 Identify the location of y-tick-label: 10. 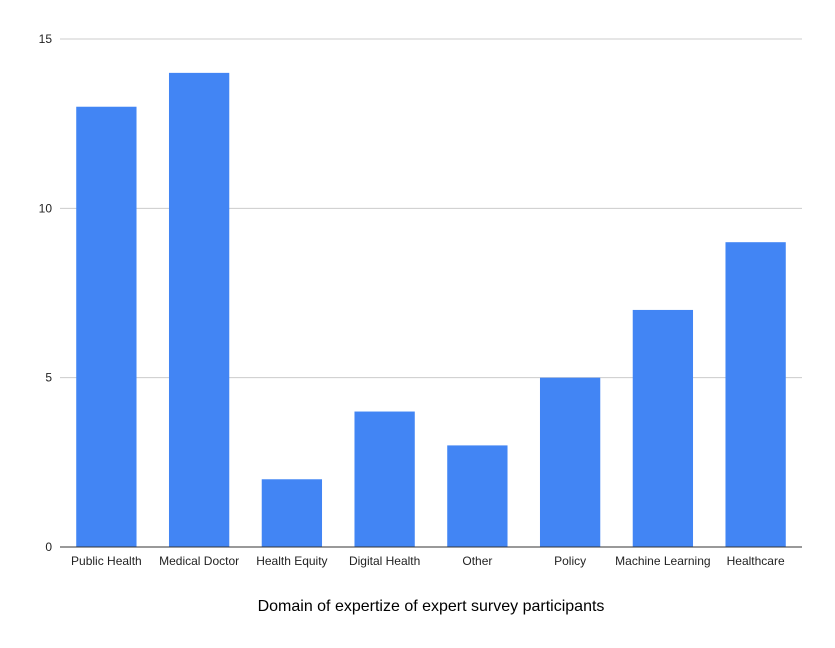
(46, 208).